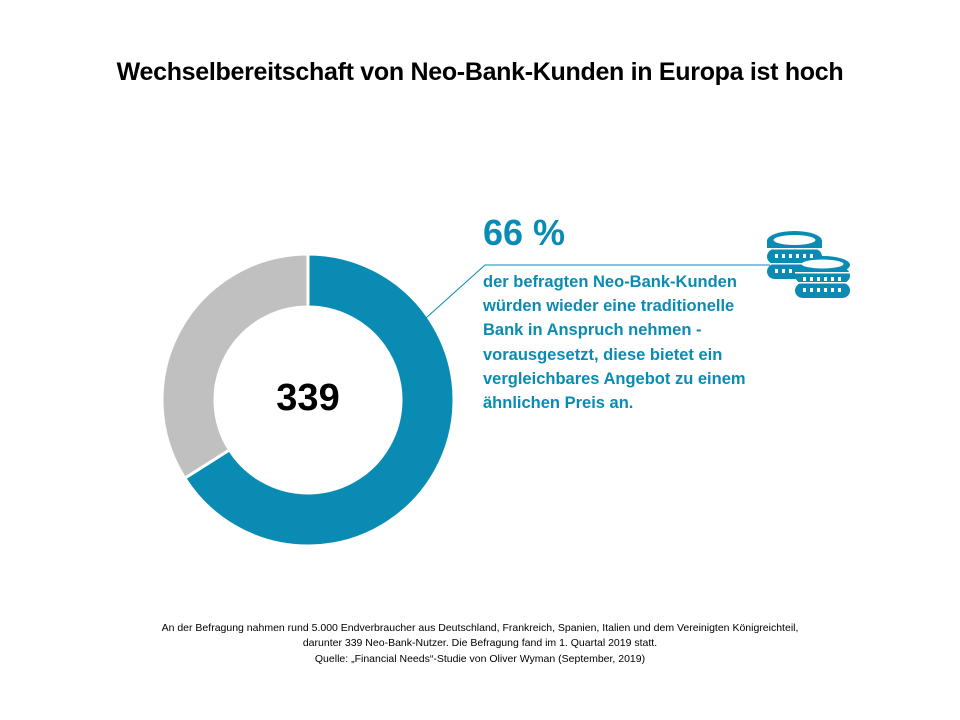 This screenshot has height=720, width=960. Describe the element at coordinates (603, 354) in the screenshot. I see `description-line: vorausgesetzt, diese bietet ein` at that location.